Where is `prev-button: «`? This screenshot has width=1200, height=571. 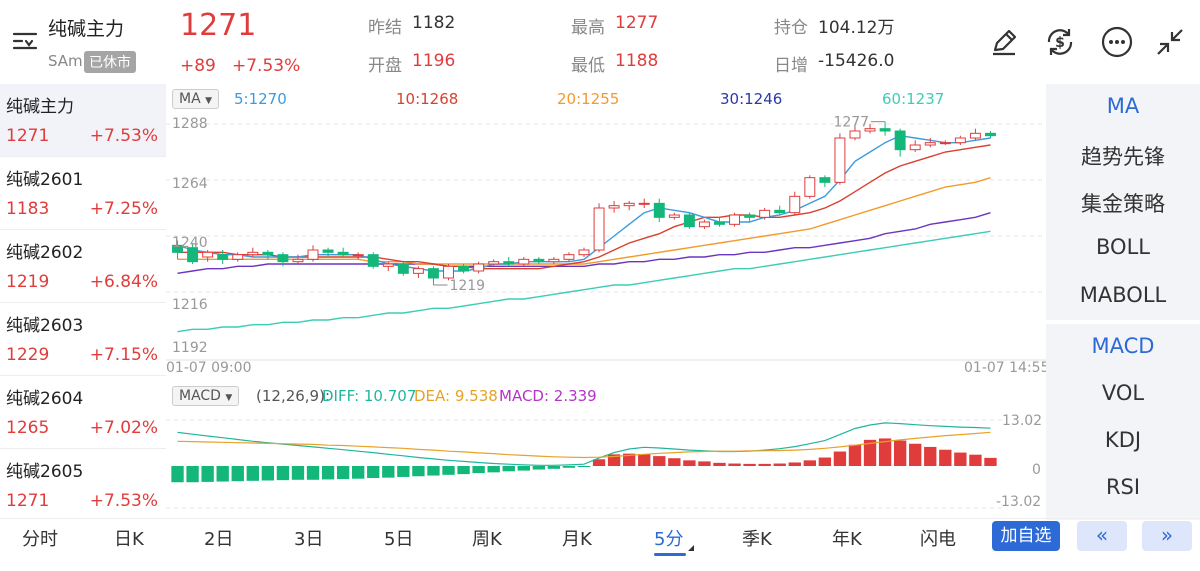
prev-button: « is located at coordinates (1102, 536).